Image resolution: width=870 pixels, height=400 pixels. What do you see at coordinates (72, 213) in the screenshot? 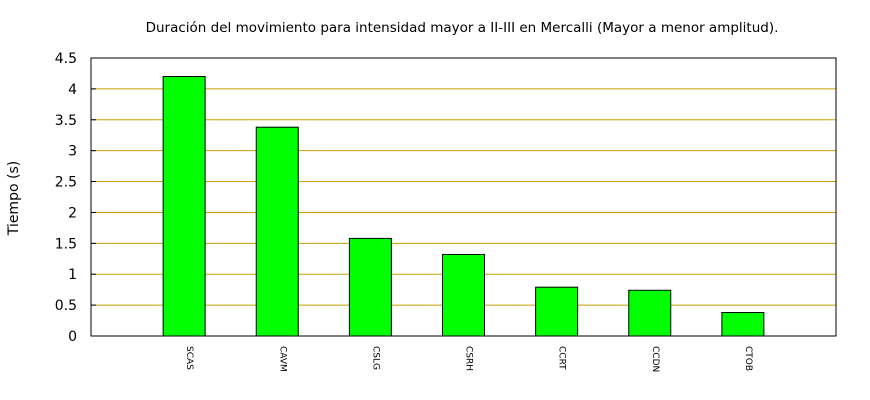
I see `y-tick-label: 2` at bounding box center [72, 213].